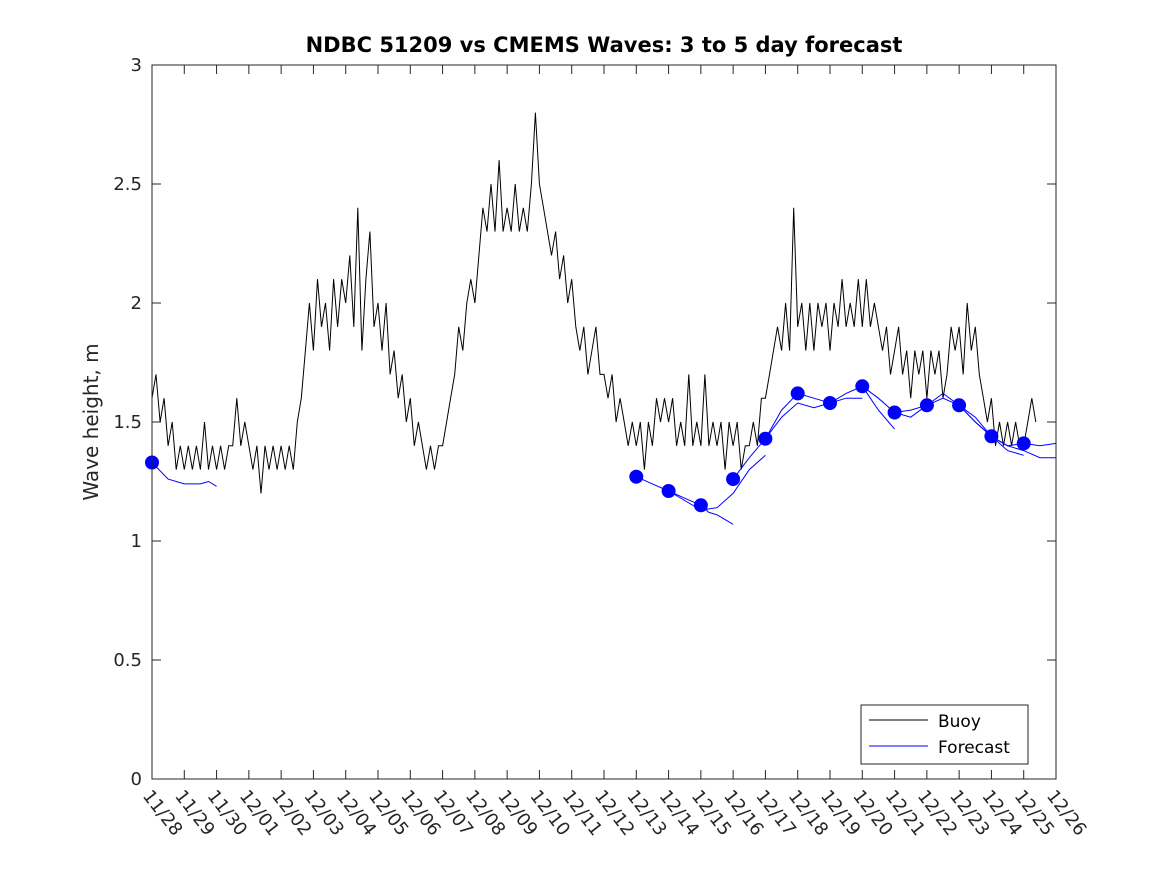  What do you see at coordinates (136, 541) in the screenshot?
I see `y-tick-label: 1` at bounding box center [136, 541].